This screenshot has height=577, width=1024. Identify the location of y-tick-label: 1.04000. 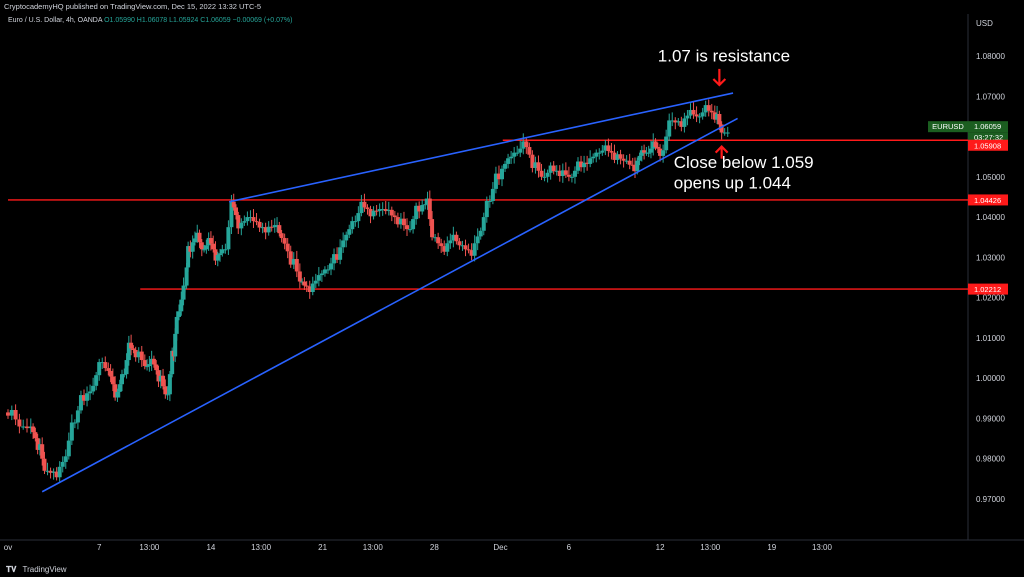
(990, 217).